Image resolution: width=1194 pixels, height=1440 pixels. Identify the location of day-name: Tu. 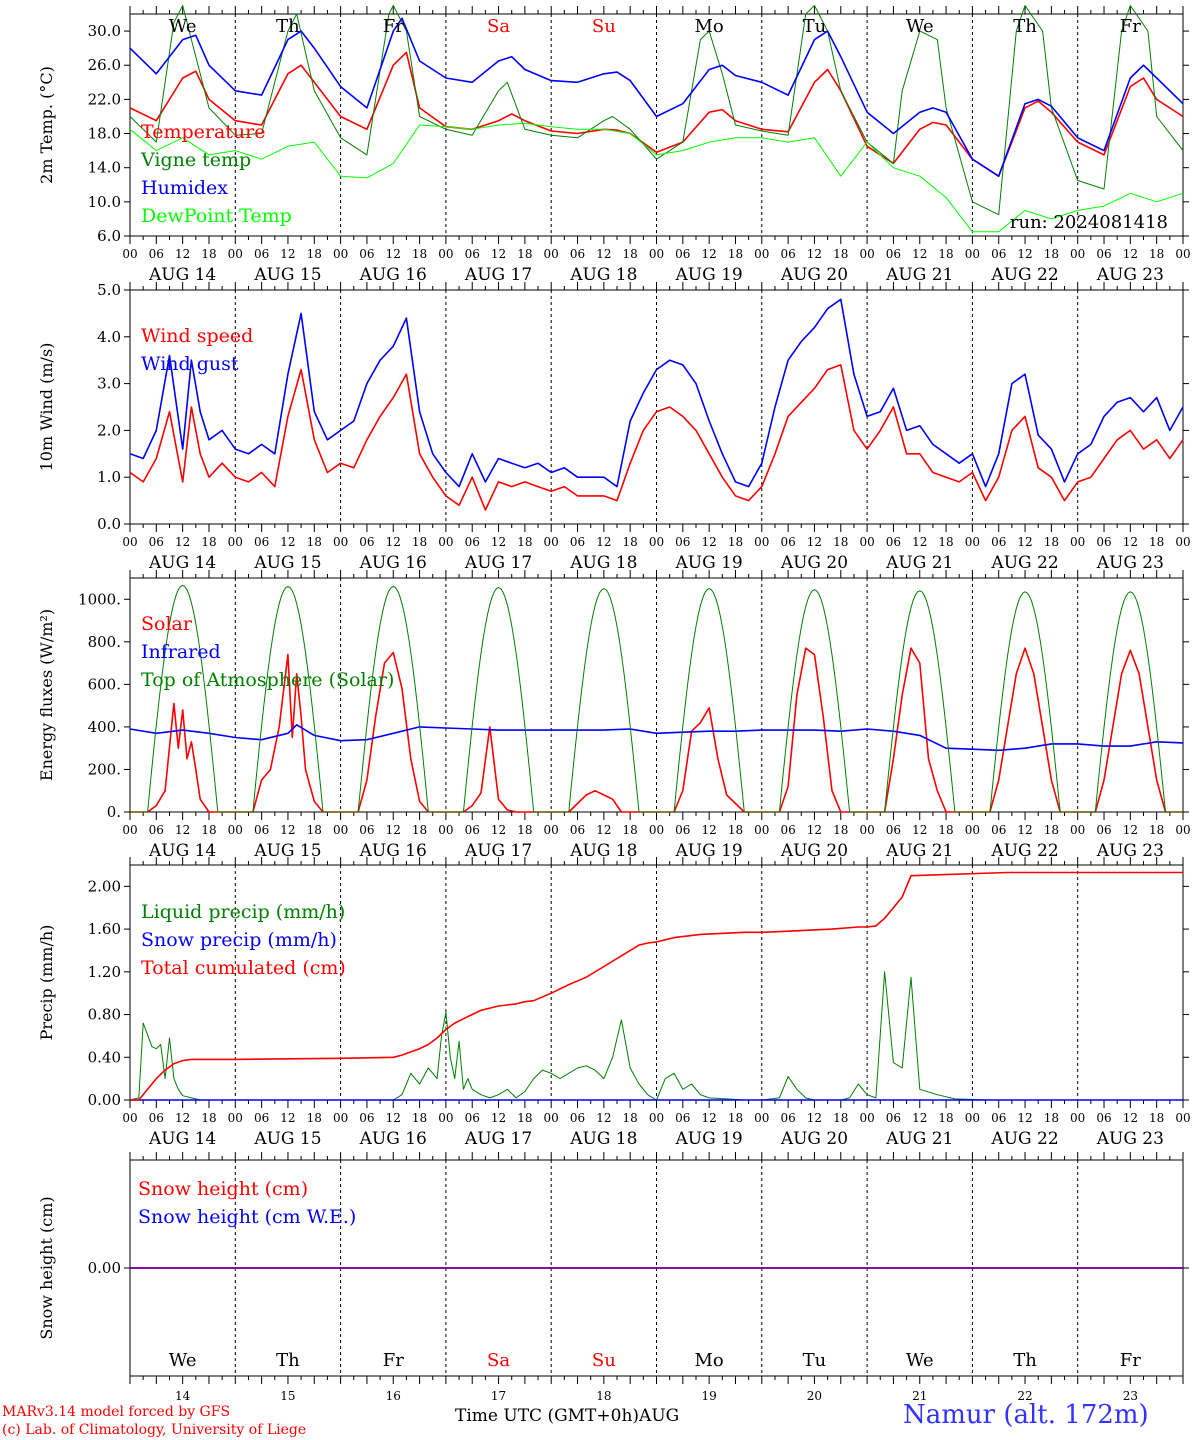
(815, 1360).